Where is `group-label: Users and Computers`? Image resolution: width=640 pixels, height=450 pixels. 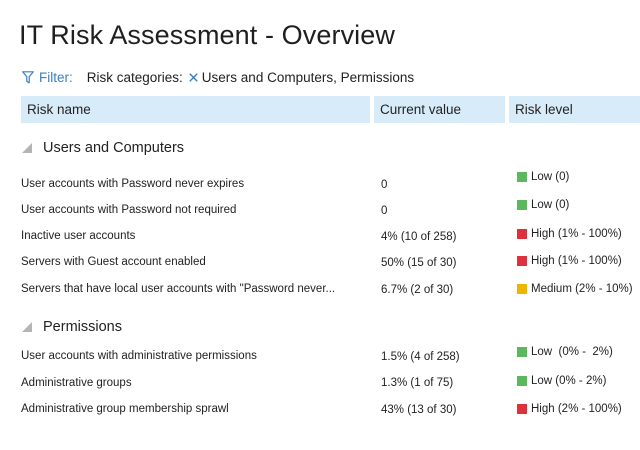 group-label: Users and Computers is located at coordinates (114, 148).